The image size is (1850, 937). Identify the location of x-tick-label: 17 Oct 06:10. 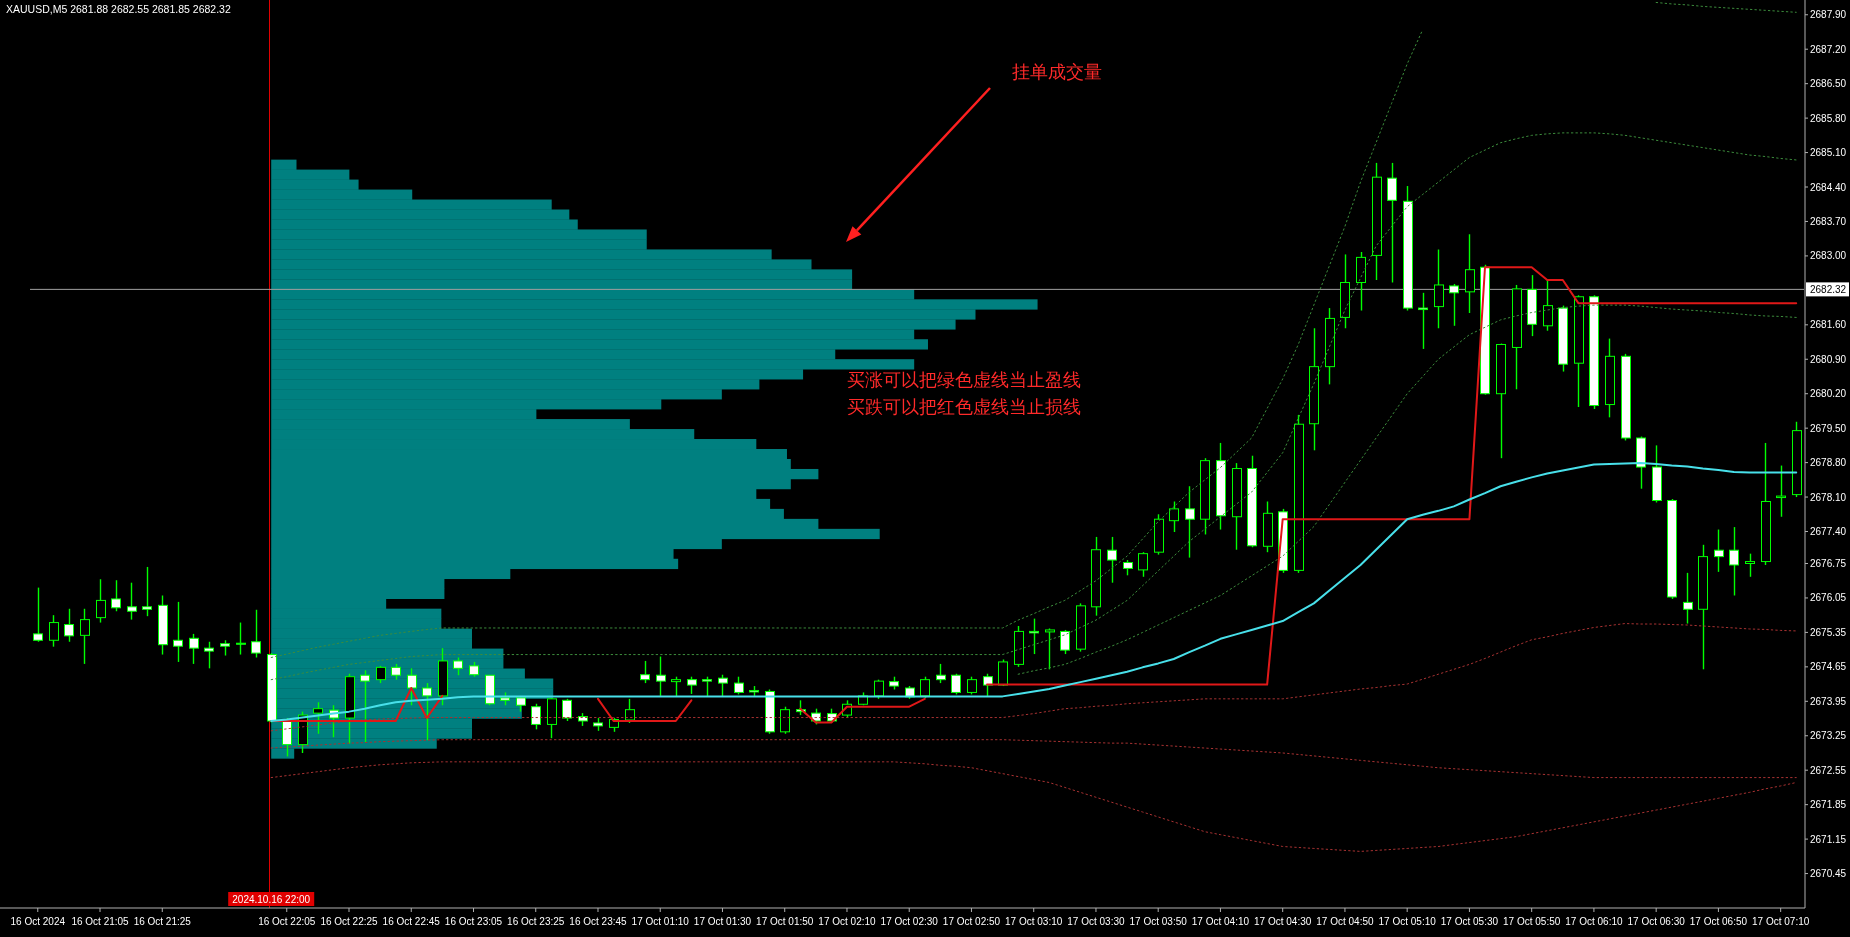
(1594, 921).